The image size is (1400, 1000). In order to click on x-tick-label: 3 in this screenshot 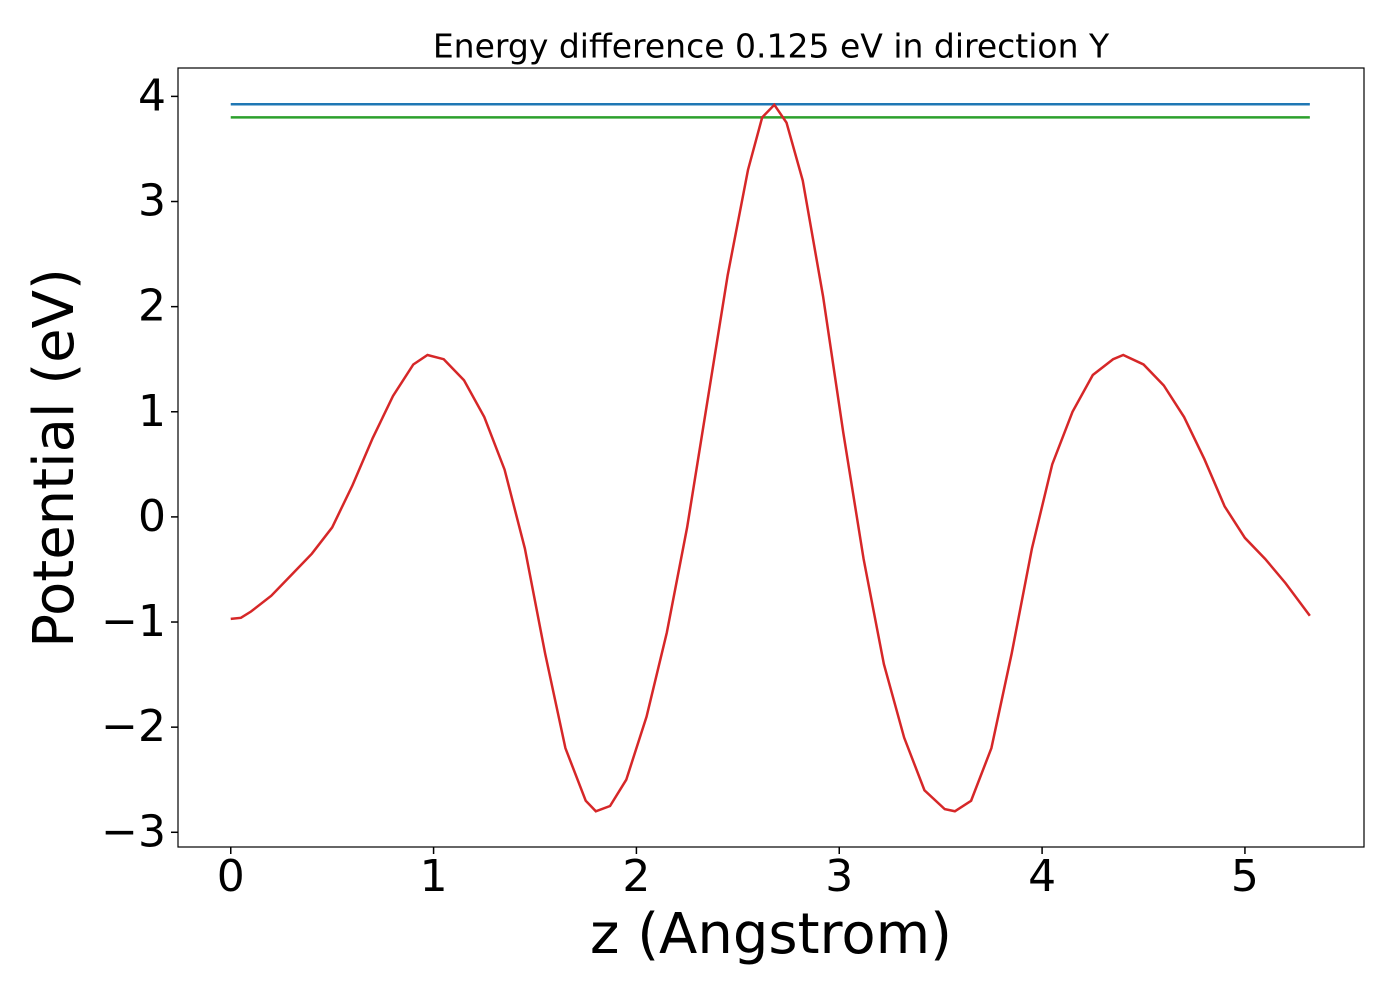, I will do `click(839, 876)`.